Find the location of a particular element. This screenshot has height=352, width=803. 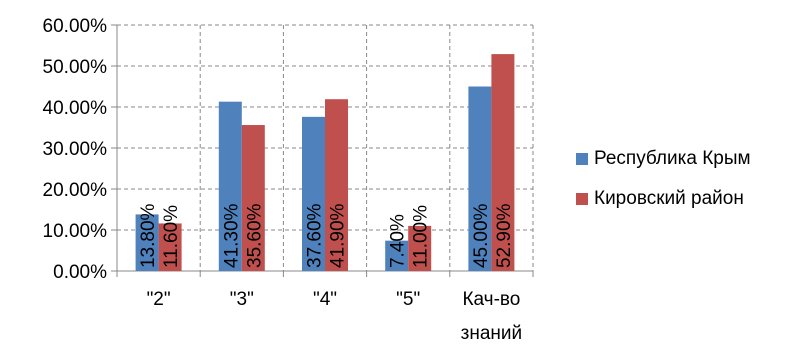

x-tick-label: "4" is located at coordinates (325, 299).